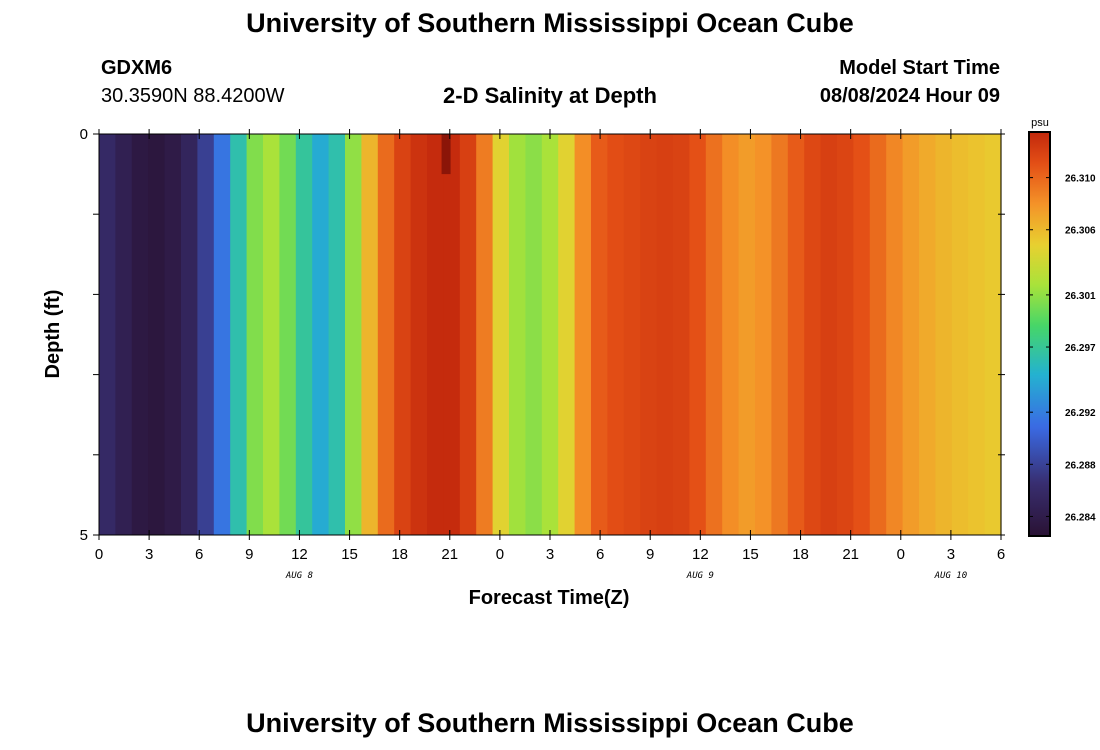  I want to click on heatmap-anomaly-cell, so click(446, 154).